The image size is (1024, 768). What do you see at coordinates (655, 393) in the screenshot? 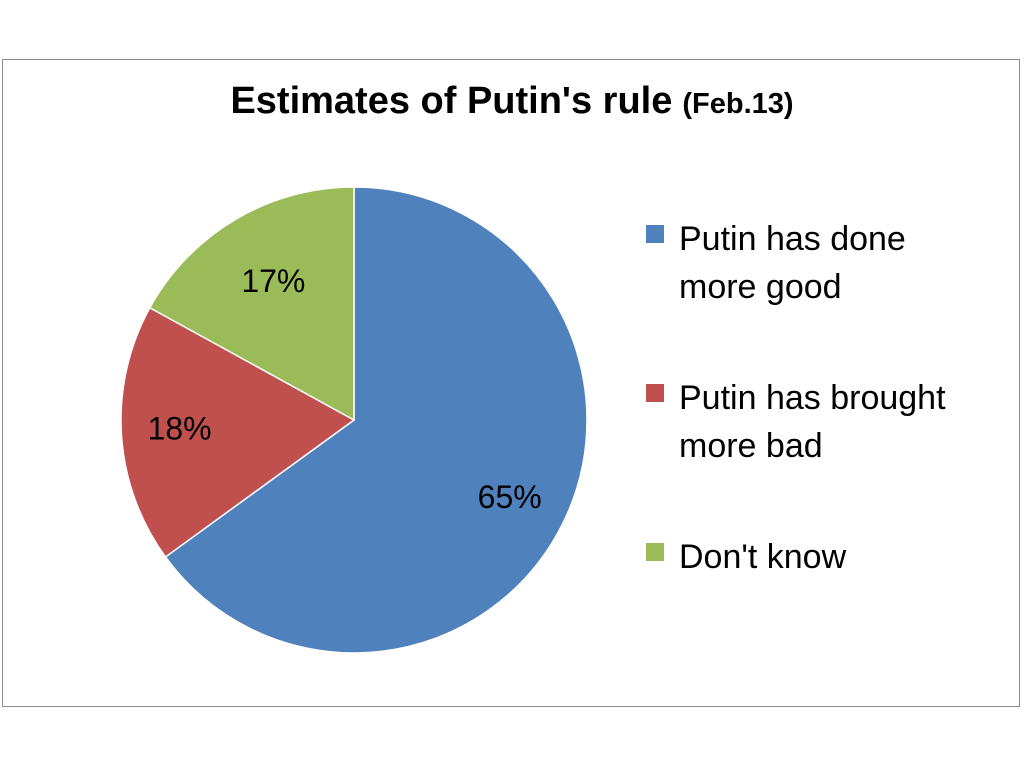
I see `legend-swatch-red` at bounding box center [655, 393].